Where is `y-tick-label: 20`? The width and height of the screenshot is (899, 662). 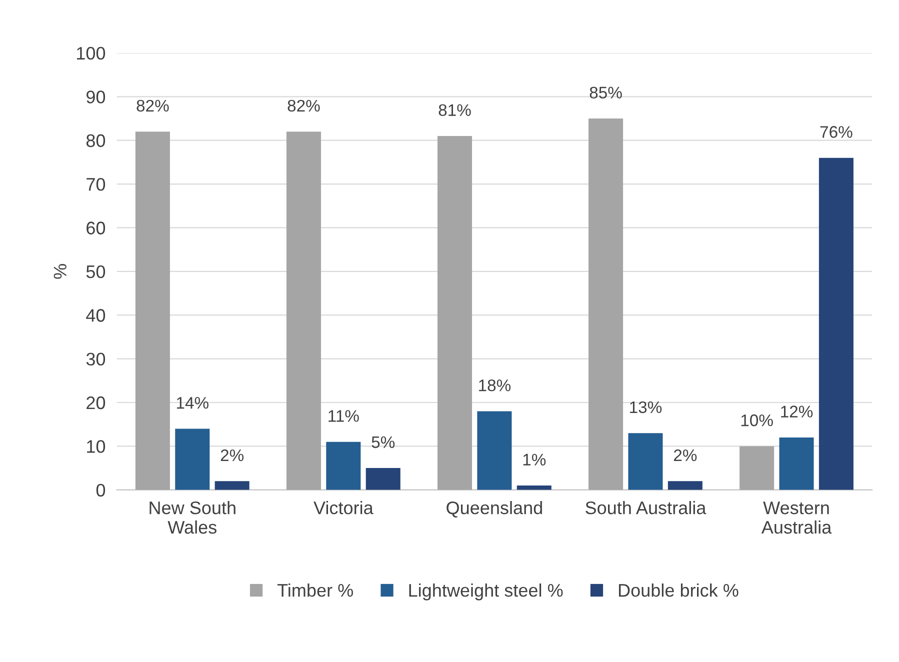
y-tick-label: 20 is located at coordinates (96, 403).